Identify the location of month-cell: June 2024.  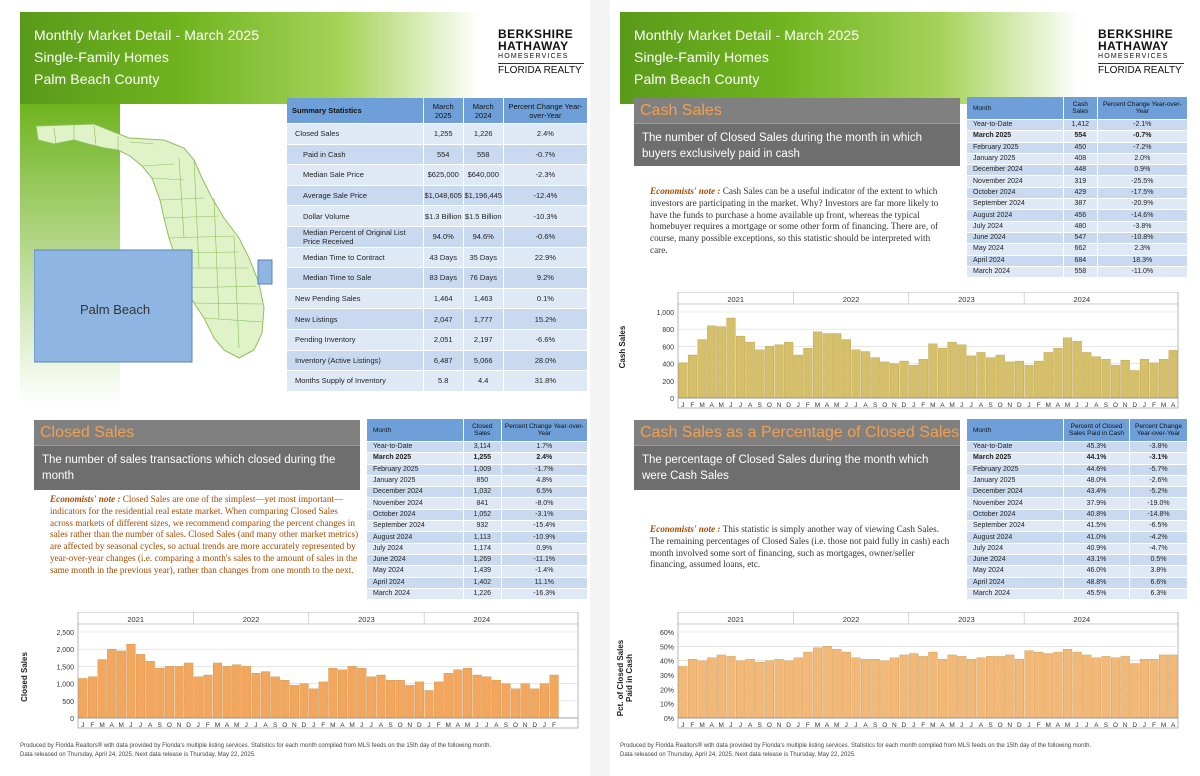
(1015, 238).